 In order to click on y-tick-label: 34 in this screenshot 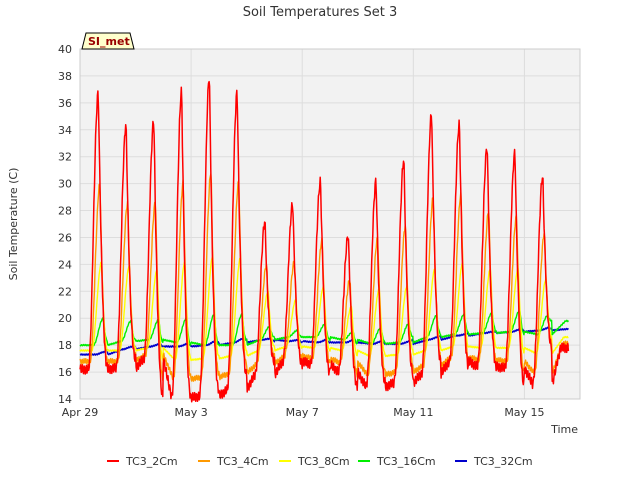, I will do `click(65, 130)`.